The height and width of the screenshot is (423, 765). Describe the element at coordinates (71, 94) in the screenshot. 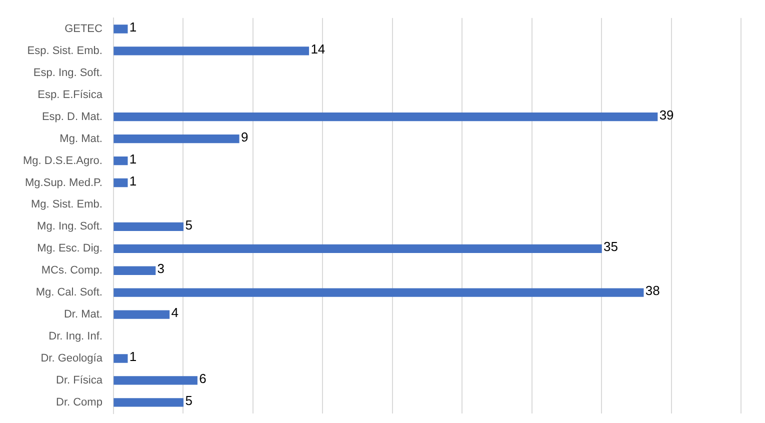

I see `y-tick-label: Esp. E.Física` at that location.